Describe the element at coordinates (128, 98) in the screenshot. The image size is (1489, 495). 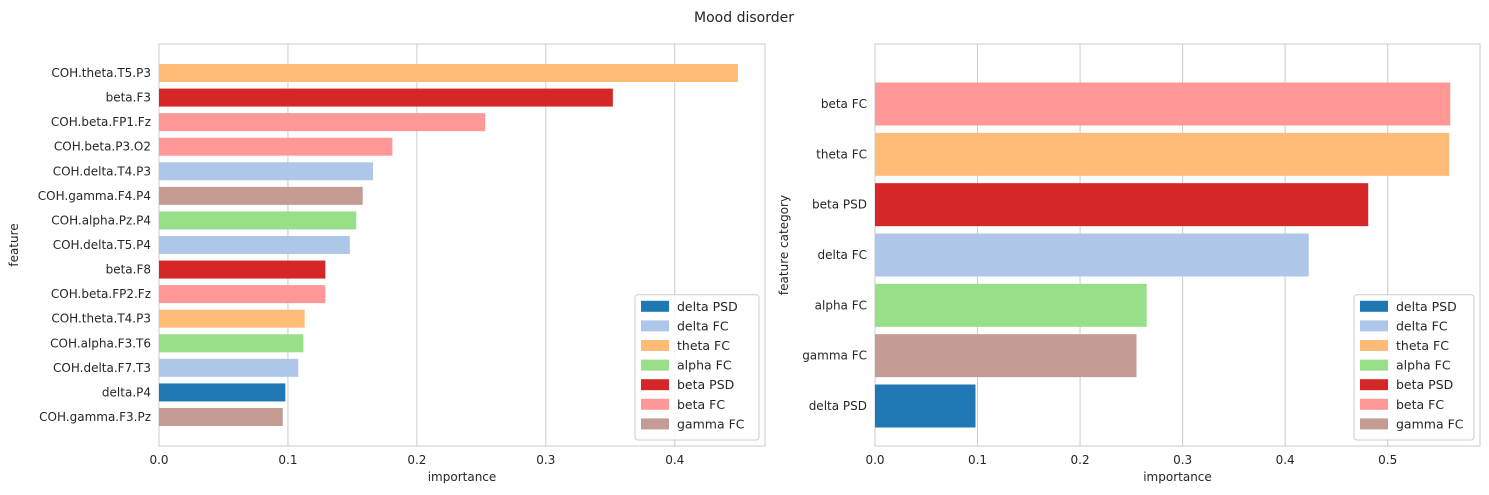
I see `y-tick-label: beta.F3` at that location.